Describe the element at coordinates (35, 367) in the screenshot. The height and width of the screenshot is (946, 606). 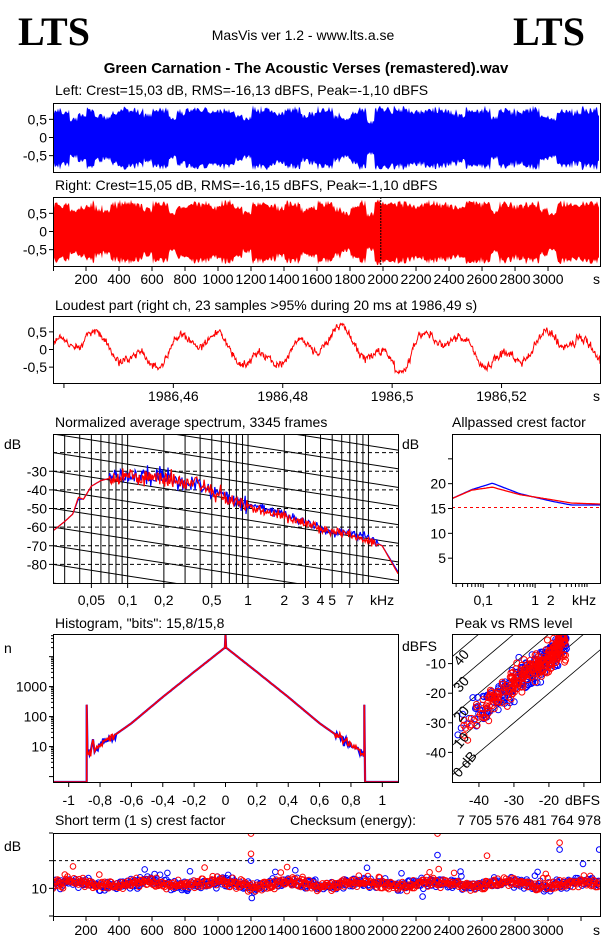
I see `y-tick-label: -0,5` at that location.